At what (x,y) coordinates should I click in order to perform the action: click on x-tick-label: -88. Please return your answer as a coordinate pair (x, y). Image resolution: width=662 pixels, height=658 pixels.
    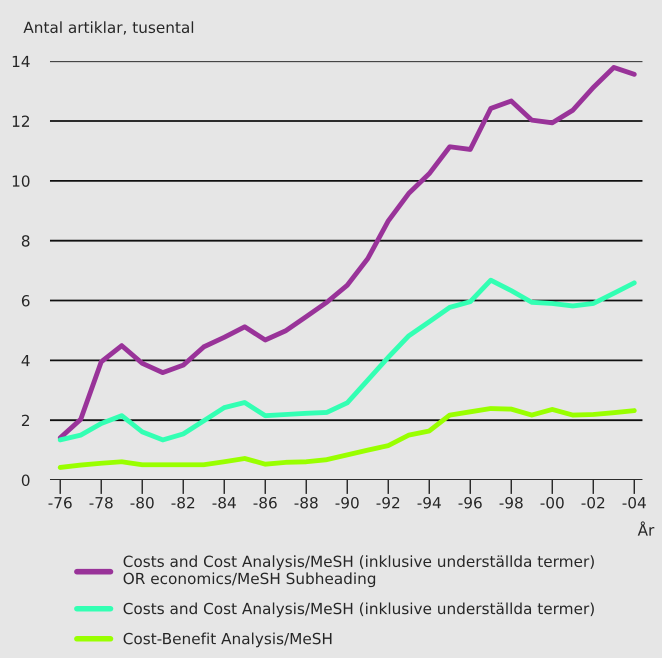
    Looking at the image, I should click on (306, 502).